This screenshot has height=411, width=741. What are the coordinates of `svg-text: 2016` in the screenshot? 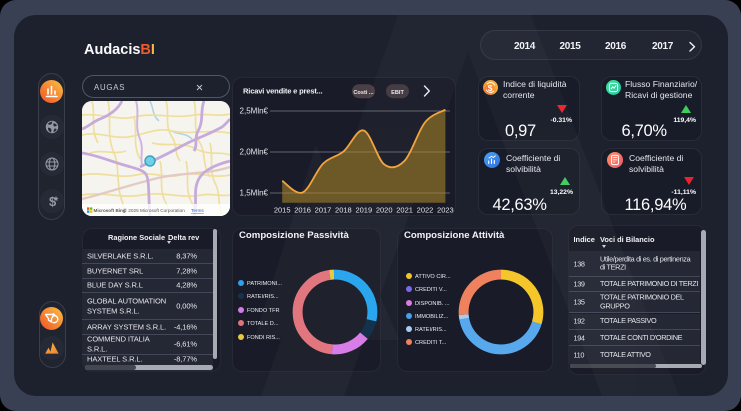 It's located at (302, 210).